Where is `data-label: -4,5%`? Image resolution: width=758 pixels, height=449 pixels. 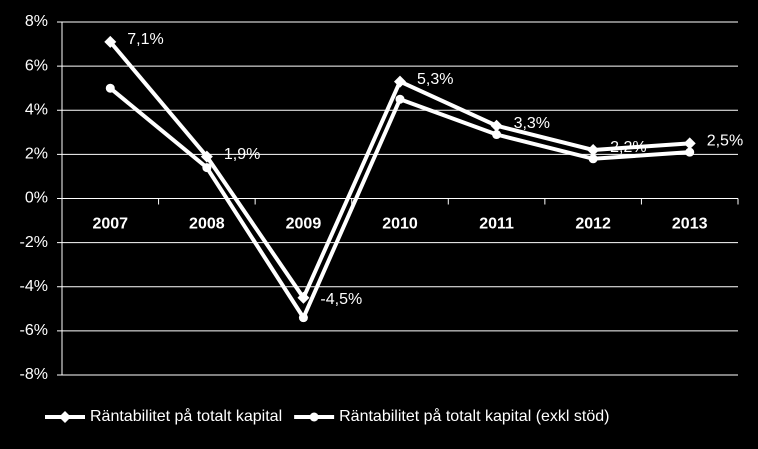
data-label: -4,5% is located at coordinates (341, 299).